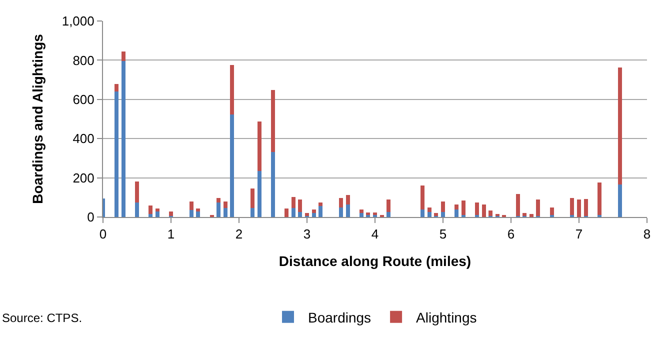 The image size is (672, 345). I want to click on x-tick-label: 0, so click(103, 234).